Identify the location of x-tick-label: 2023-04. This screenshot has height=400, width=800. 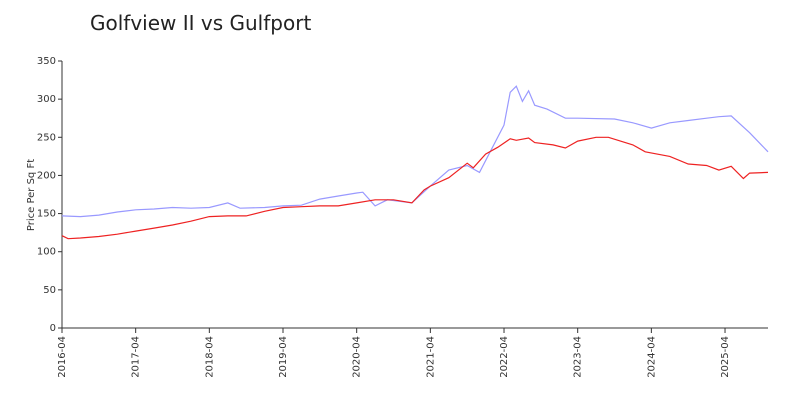
(578, 357).